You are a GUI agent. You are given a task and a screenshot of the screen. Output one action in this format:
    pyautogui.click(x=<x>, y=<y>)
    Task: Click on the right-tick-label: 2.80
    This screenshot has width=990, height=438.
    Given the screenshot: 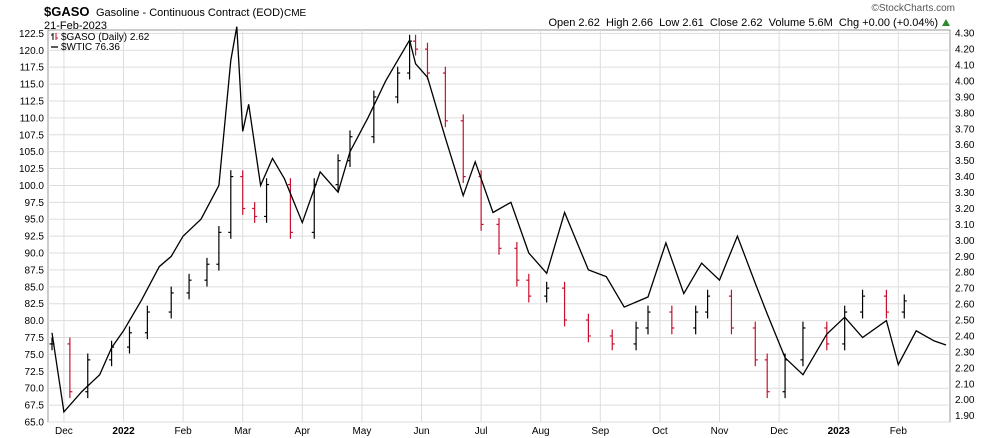 What is the action you would take?
    pyautogui.click(x=965, y=273)
    